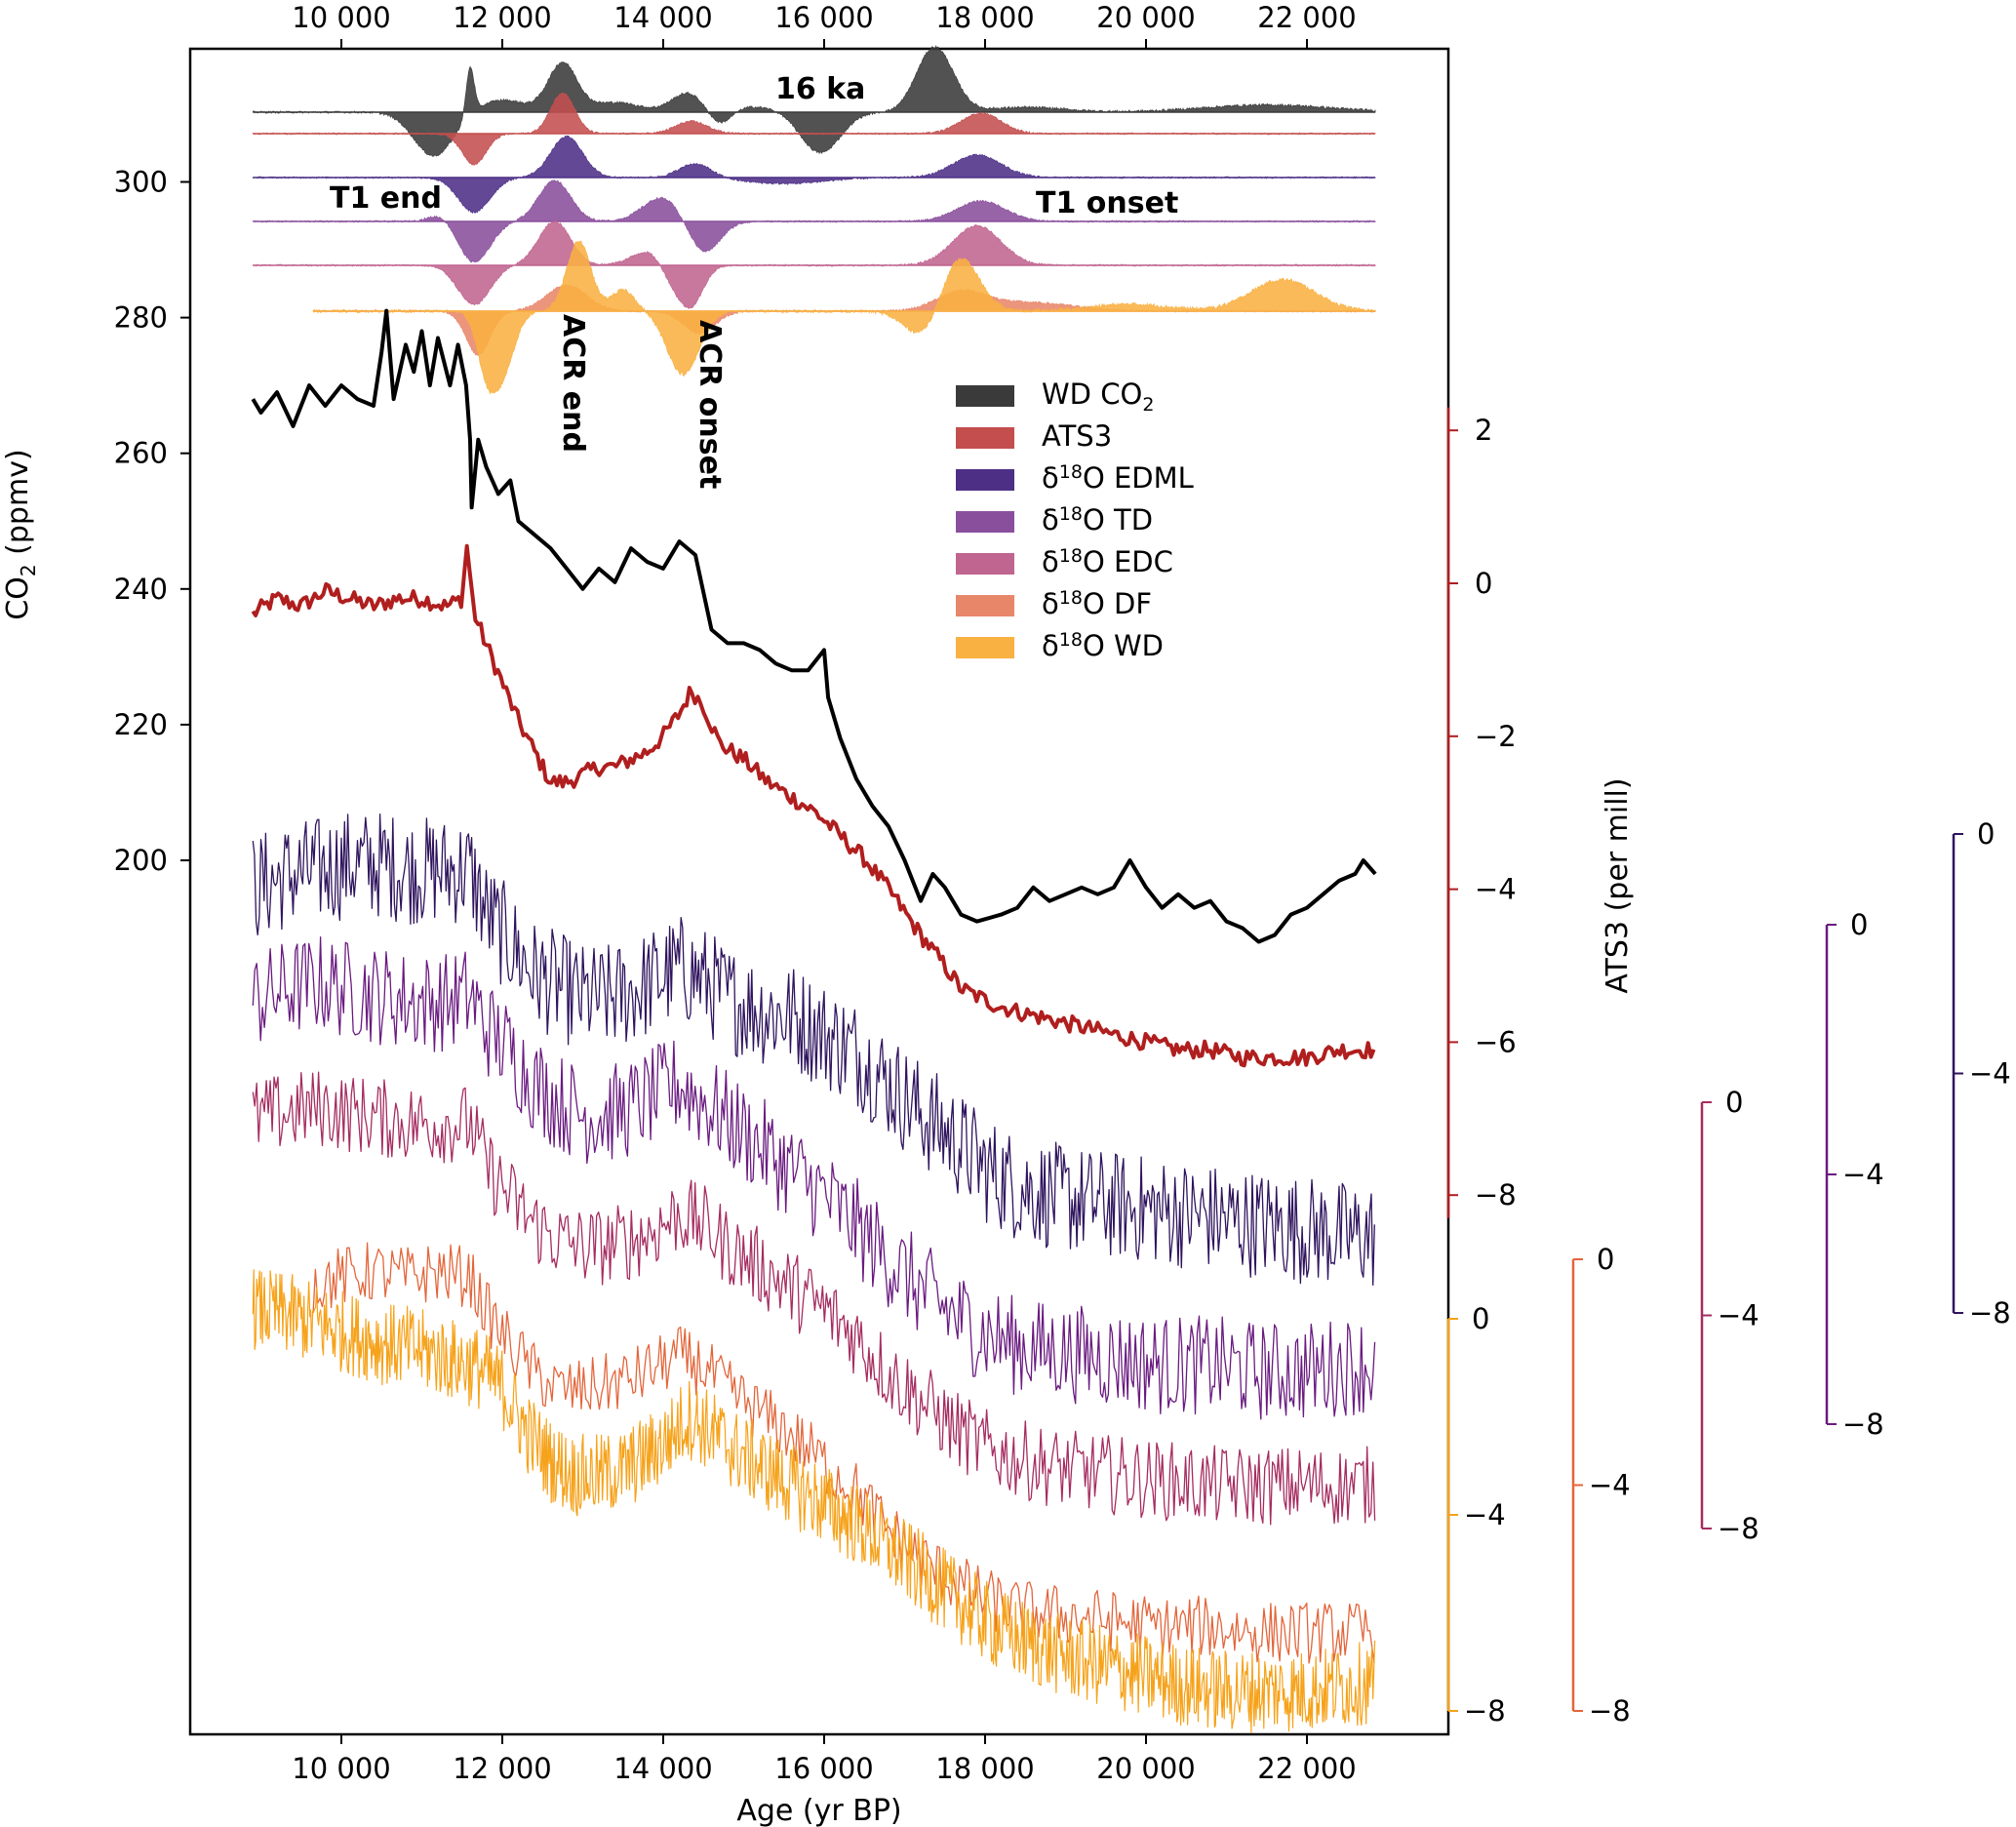 The height and width of the screenshot is (1827, 2016). I want to click on offset-tick-label-18o-edc-2: −8, so click(1739, 1528).